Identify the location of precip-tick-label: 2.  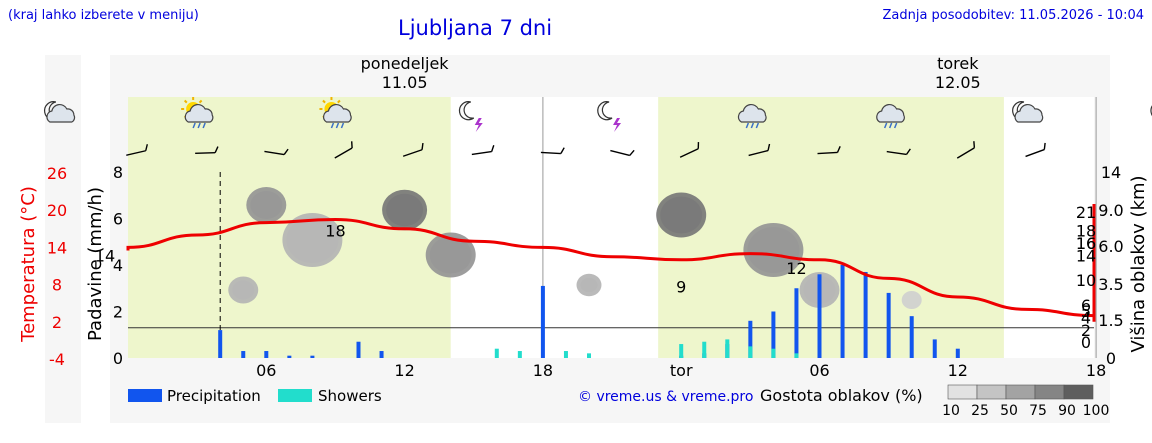
(118, 312).